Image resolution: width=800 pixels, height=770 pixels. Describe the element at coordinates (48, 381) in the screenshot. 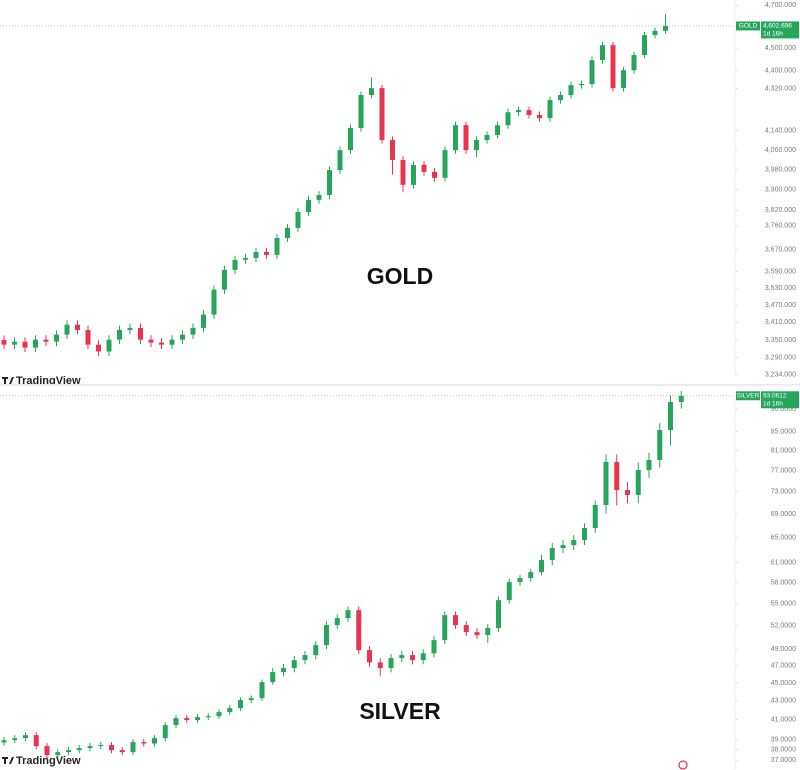

I see `watermark: TradingView` at that location.